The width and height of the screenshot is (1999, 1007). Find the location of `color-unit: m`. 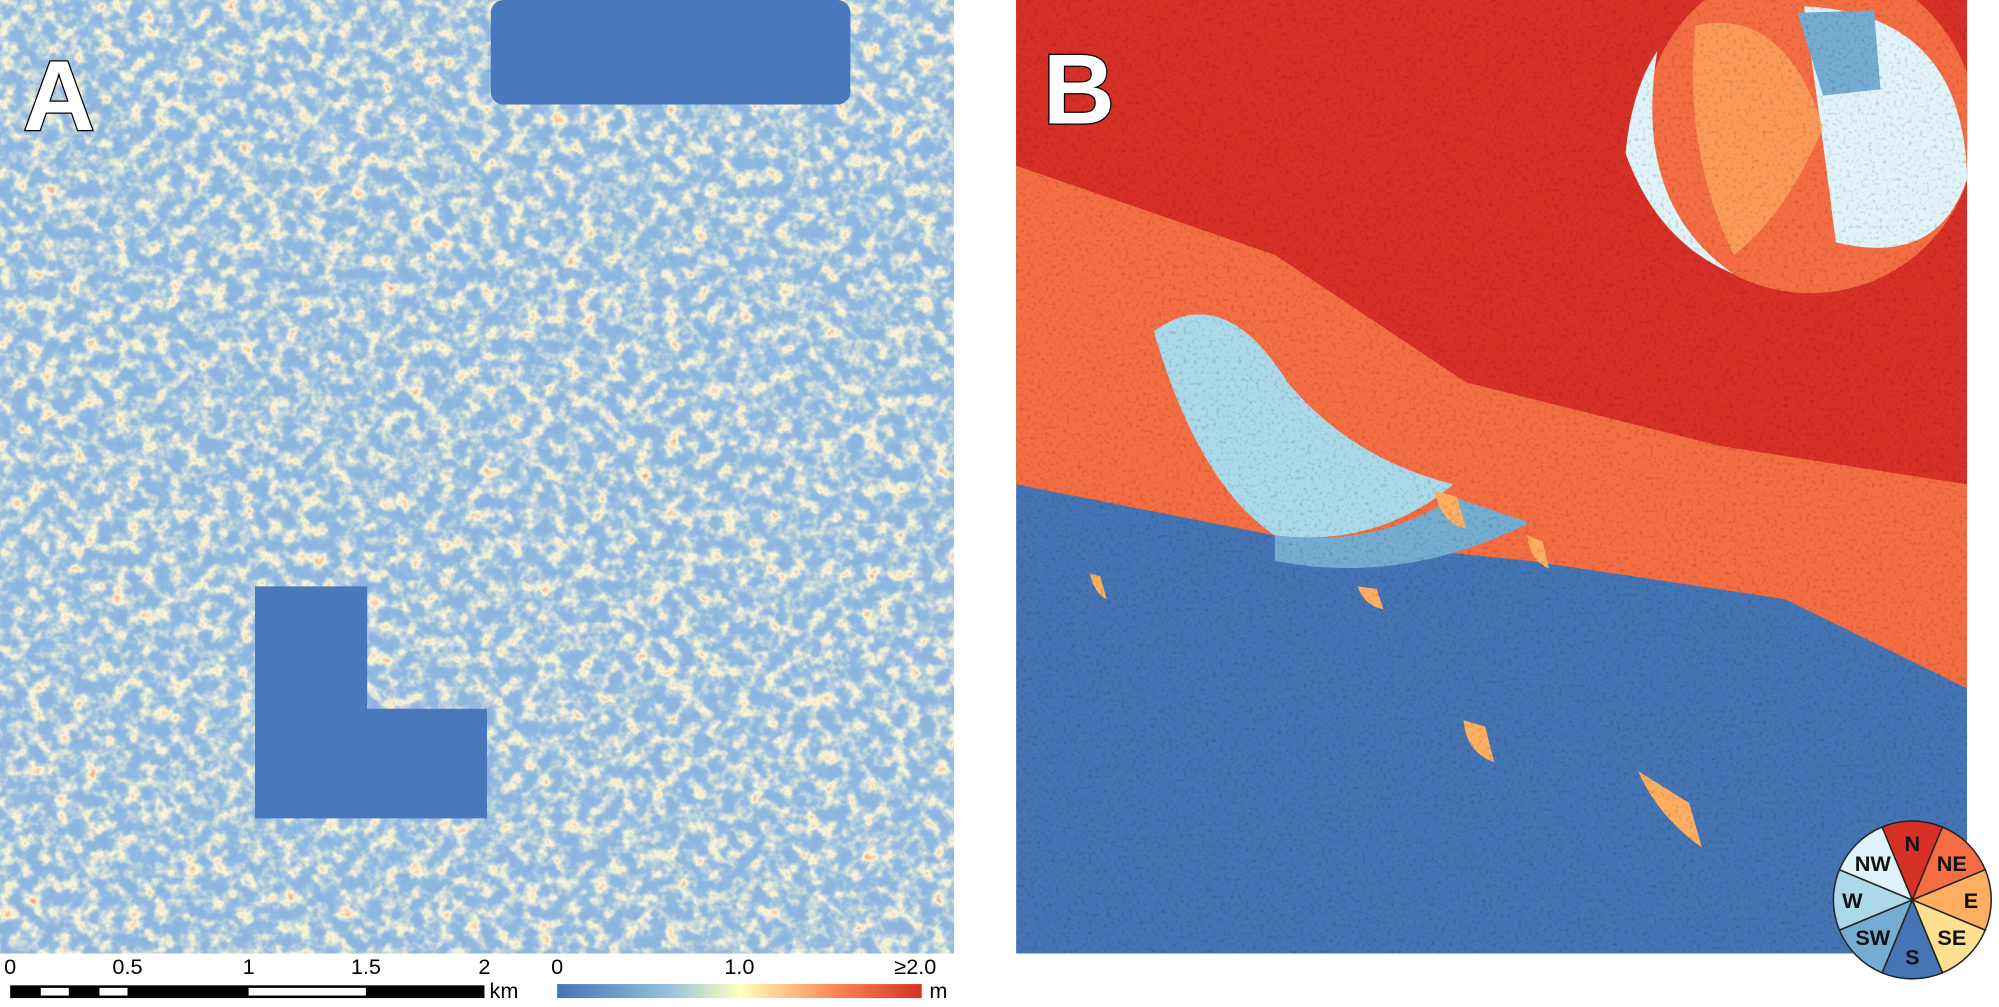

color-unit: m is located at coordinates (938, 990).